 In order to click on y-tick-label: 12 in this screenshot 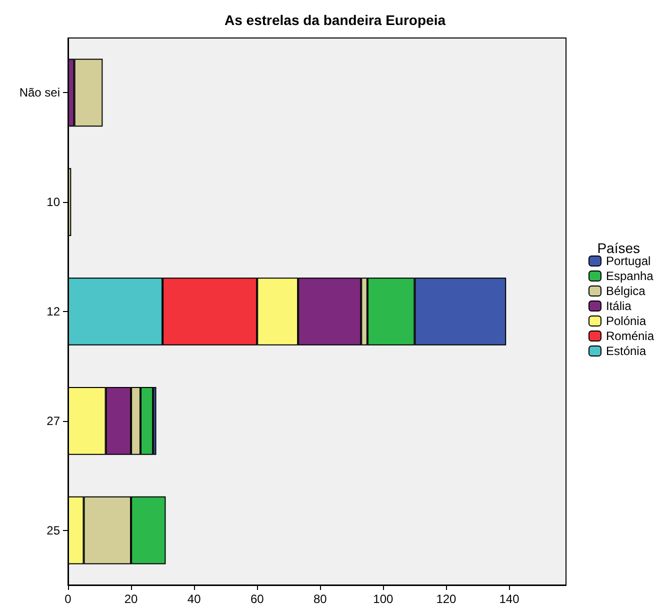, I will do `click(53, 311)`.